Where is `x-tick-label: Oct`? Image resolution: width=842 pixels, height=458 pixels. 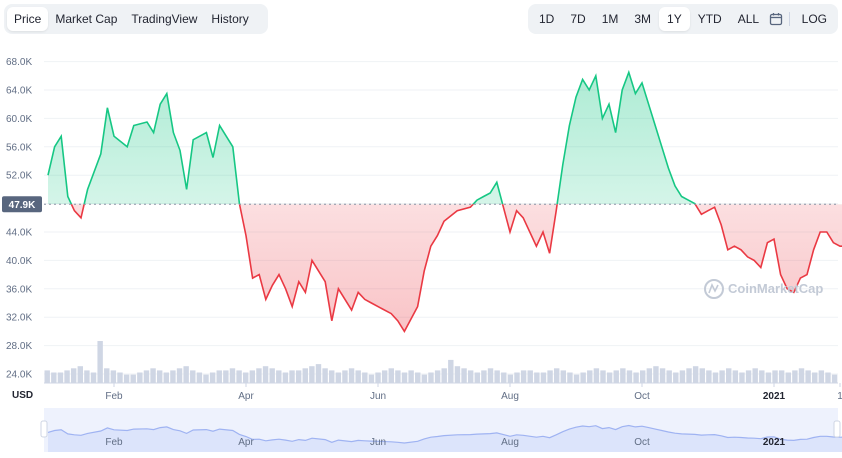 x-tick-label: Oct is located at coordinates (642, 396).